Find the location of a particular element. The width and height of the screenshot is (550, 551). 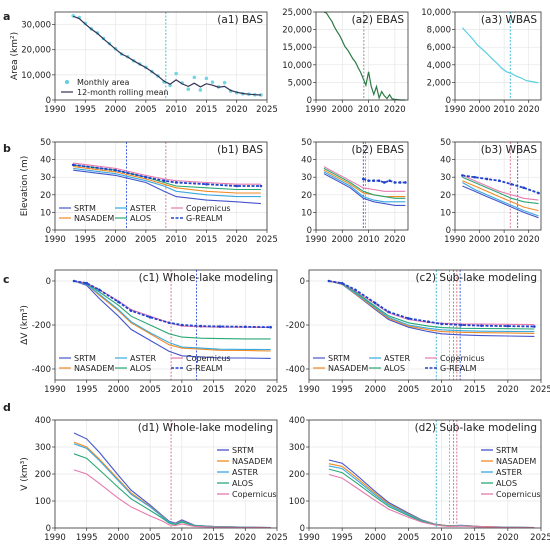

legend-label: Monthly area is located at coordinates (103, 82).